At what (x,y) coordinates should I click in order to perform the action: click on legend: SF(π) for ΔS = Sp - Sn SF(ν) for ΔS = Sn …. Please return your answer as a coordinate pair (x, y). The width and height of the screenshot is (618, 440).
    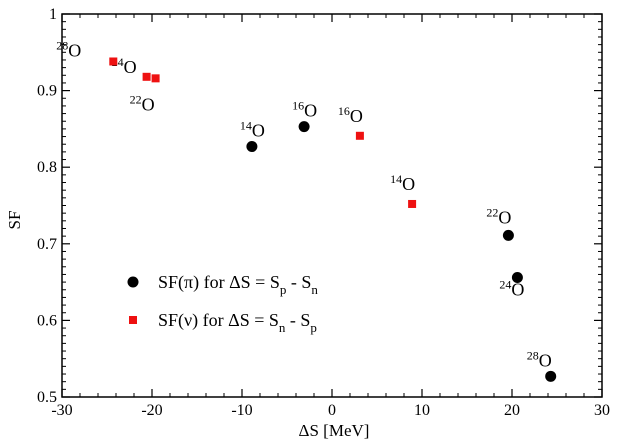
    Looking at the image, I should click on (222, 303).